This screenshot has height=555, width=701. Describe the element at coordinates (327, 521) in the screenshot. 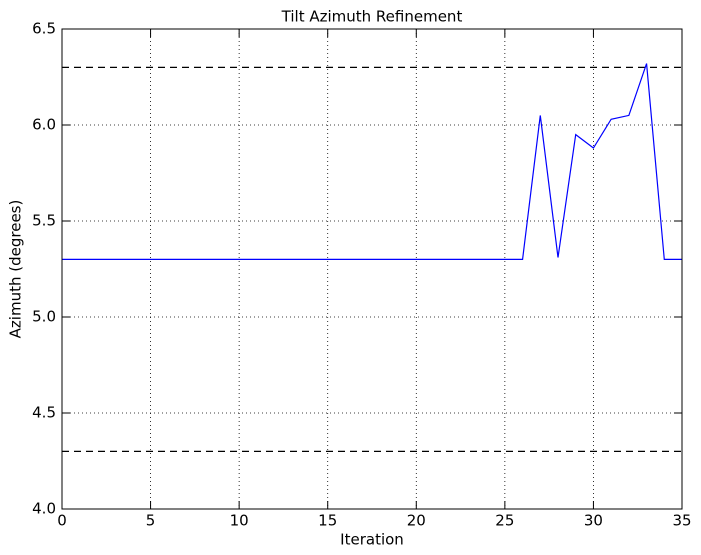

I see `x-tick-label: 15` at that location.